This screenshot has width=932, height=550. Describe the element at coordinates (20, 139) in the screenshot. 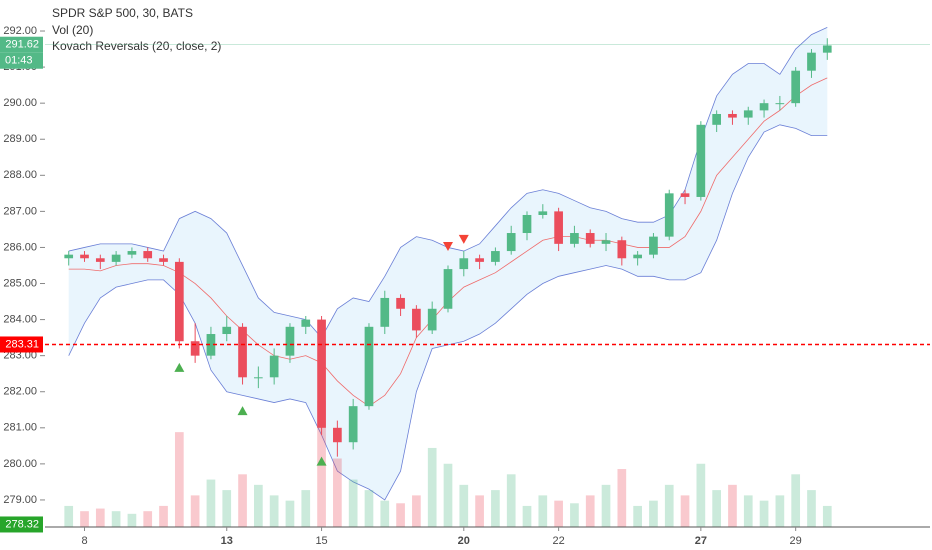

I see `y-tick-label: 289.00` at that location.